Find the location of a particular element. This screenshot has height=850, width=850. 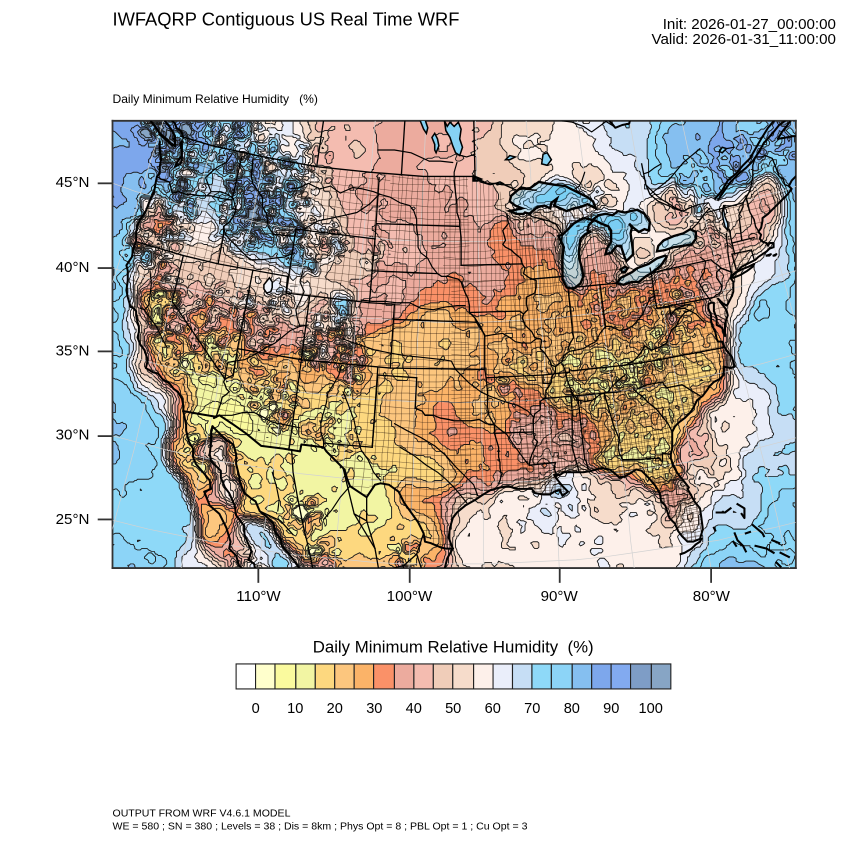

svg-text: 40°N is located at coordinates (73, 267).